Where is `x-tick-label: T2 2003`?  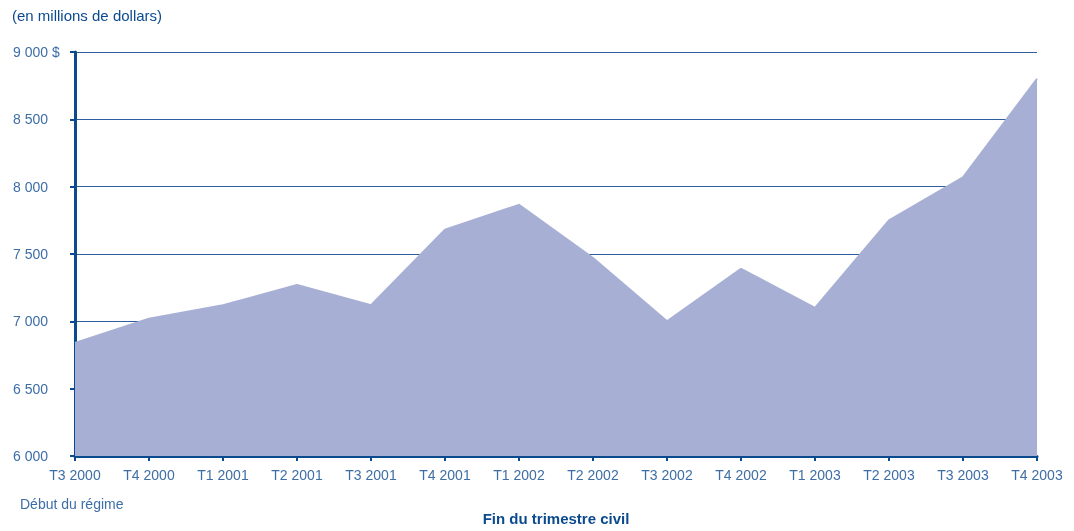 x-tick-label: T2 2003 is located at coordinates (889, 475).